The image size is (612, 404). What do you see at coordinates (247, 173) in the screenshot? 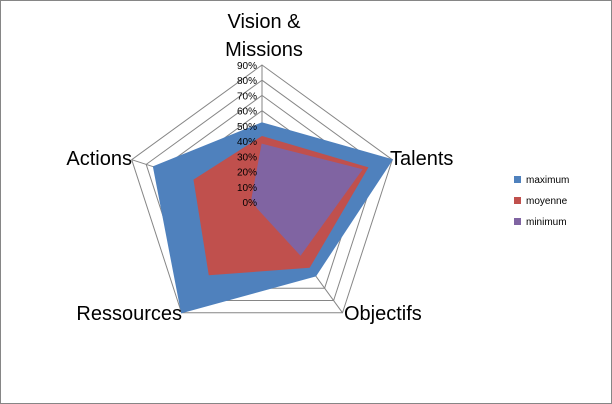
I see `tick-label: 20%` at bounding box center [247, 173].